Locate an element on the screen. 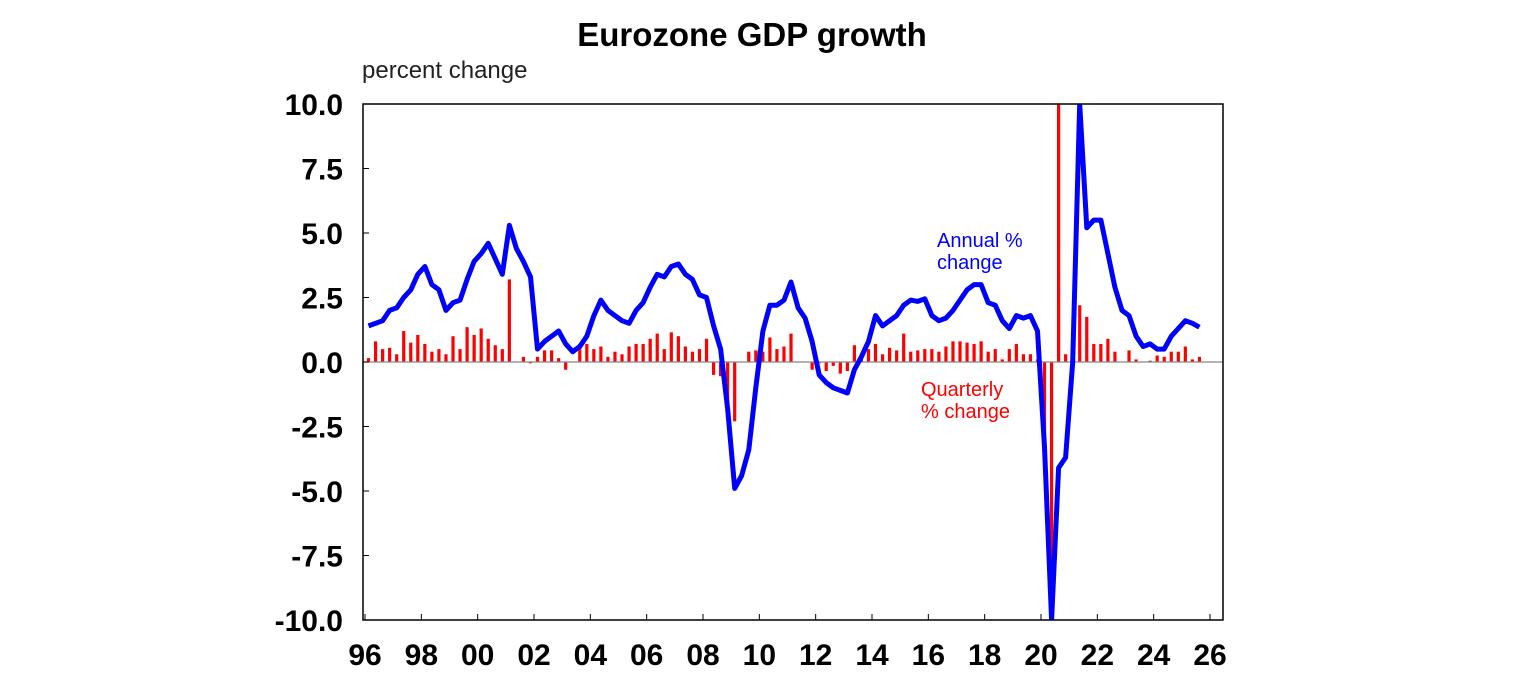 The height and width of the screenshot is (680, 1536). x-tick-label: 20 is located at coordinates (1040, 655).